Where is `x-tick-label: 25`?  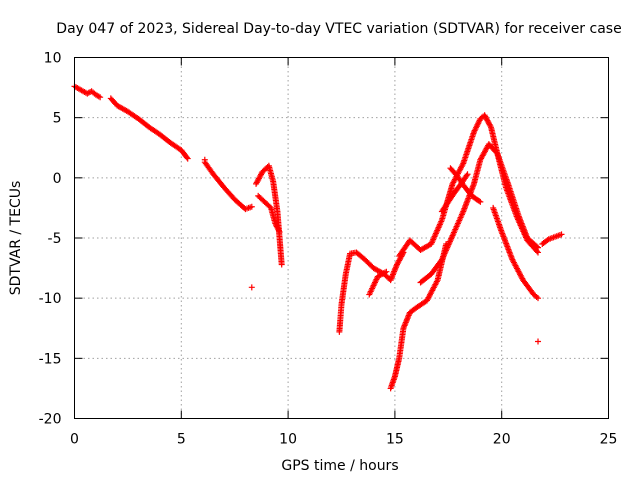 x-tick-label: 25 is located at coordinates (609, 440).